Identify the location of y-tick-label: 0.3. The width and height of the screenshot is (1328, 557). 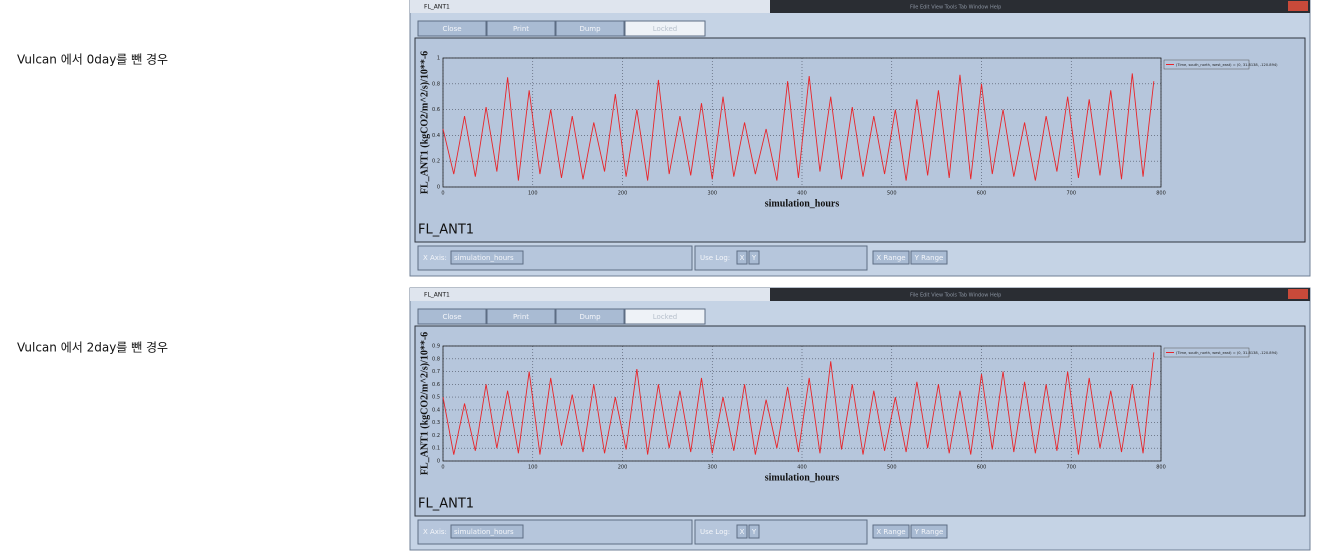
(436, 423).